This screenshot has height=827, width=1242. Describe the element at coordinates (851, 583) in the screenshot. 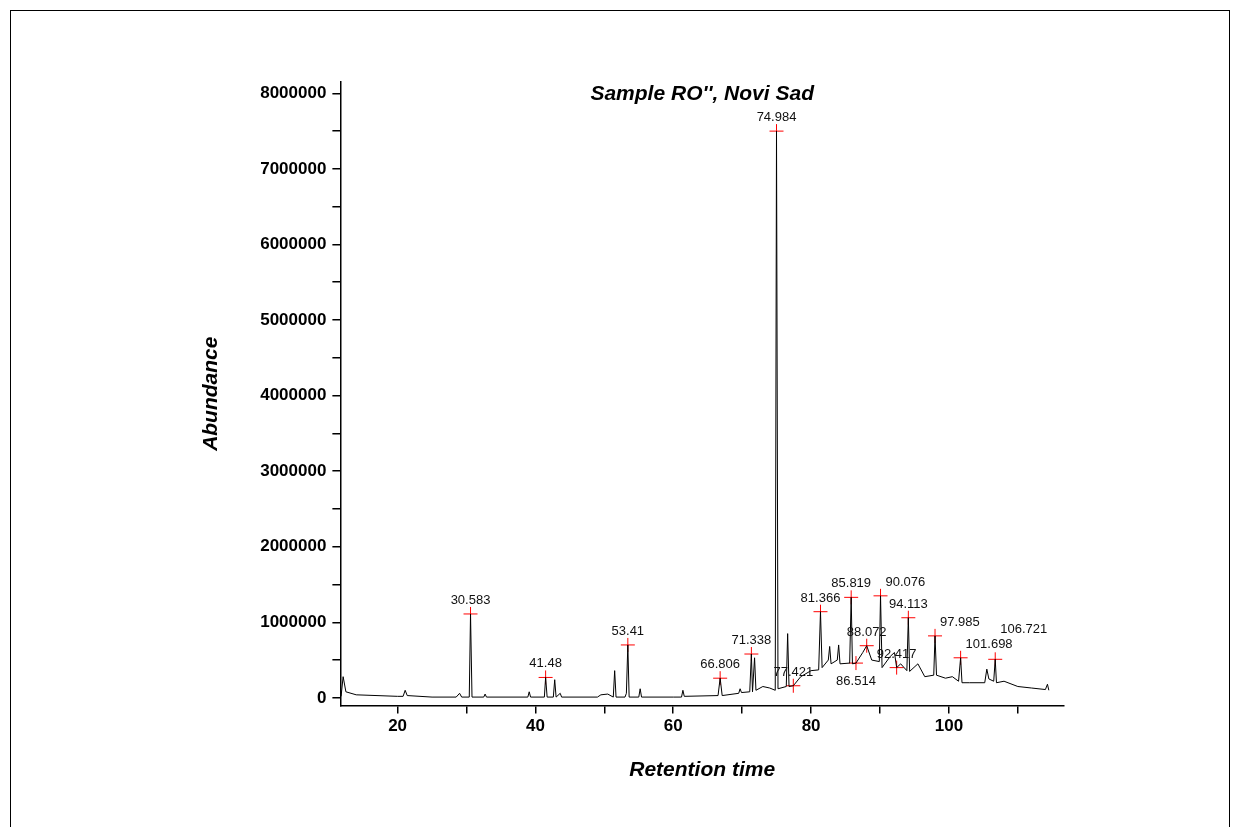

I see `annotation: 85.819` at that location.